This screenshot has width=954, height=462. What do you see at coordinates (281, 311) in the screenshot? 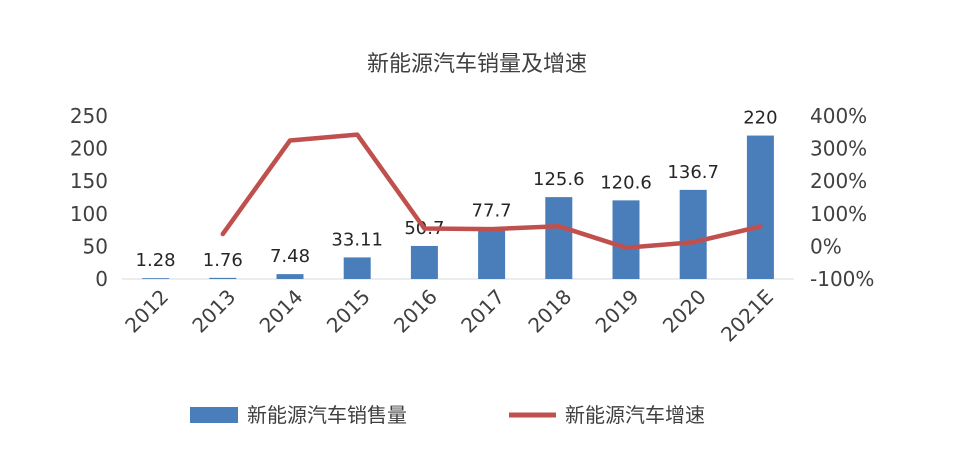
I see `x-tick-label: 2014` at bounding box center [281, 311].